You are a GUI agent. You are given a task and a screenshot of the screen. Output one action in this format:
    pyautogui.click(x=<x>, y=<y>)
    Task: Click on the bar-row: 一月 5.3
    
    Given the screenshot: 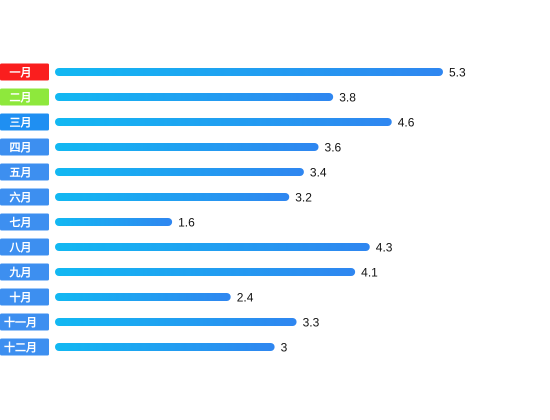 What is the action you would take?
    pyautogui.click(x=233, y=72)
    